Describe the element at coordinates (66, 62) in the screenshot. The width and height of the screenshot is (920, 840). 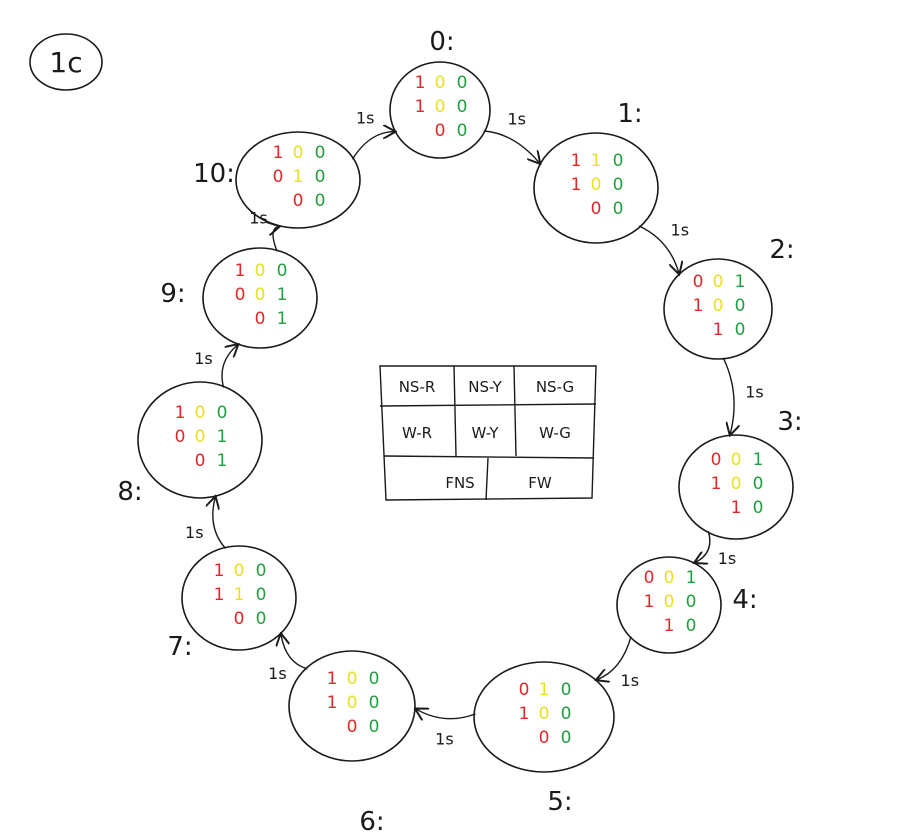
I see `diagram-tag: 1c` at that location.